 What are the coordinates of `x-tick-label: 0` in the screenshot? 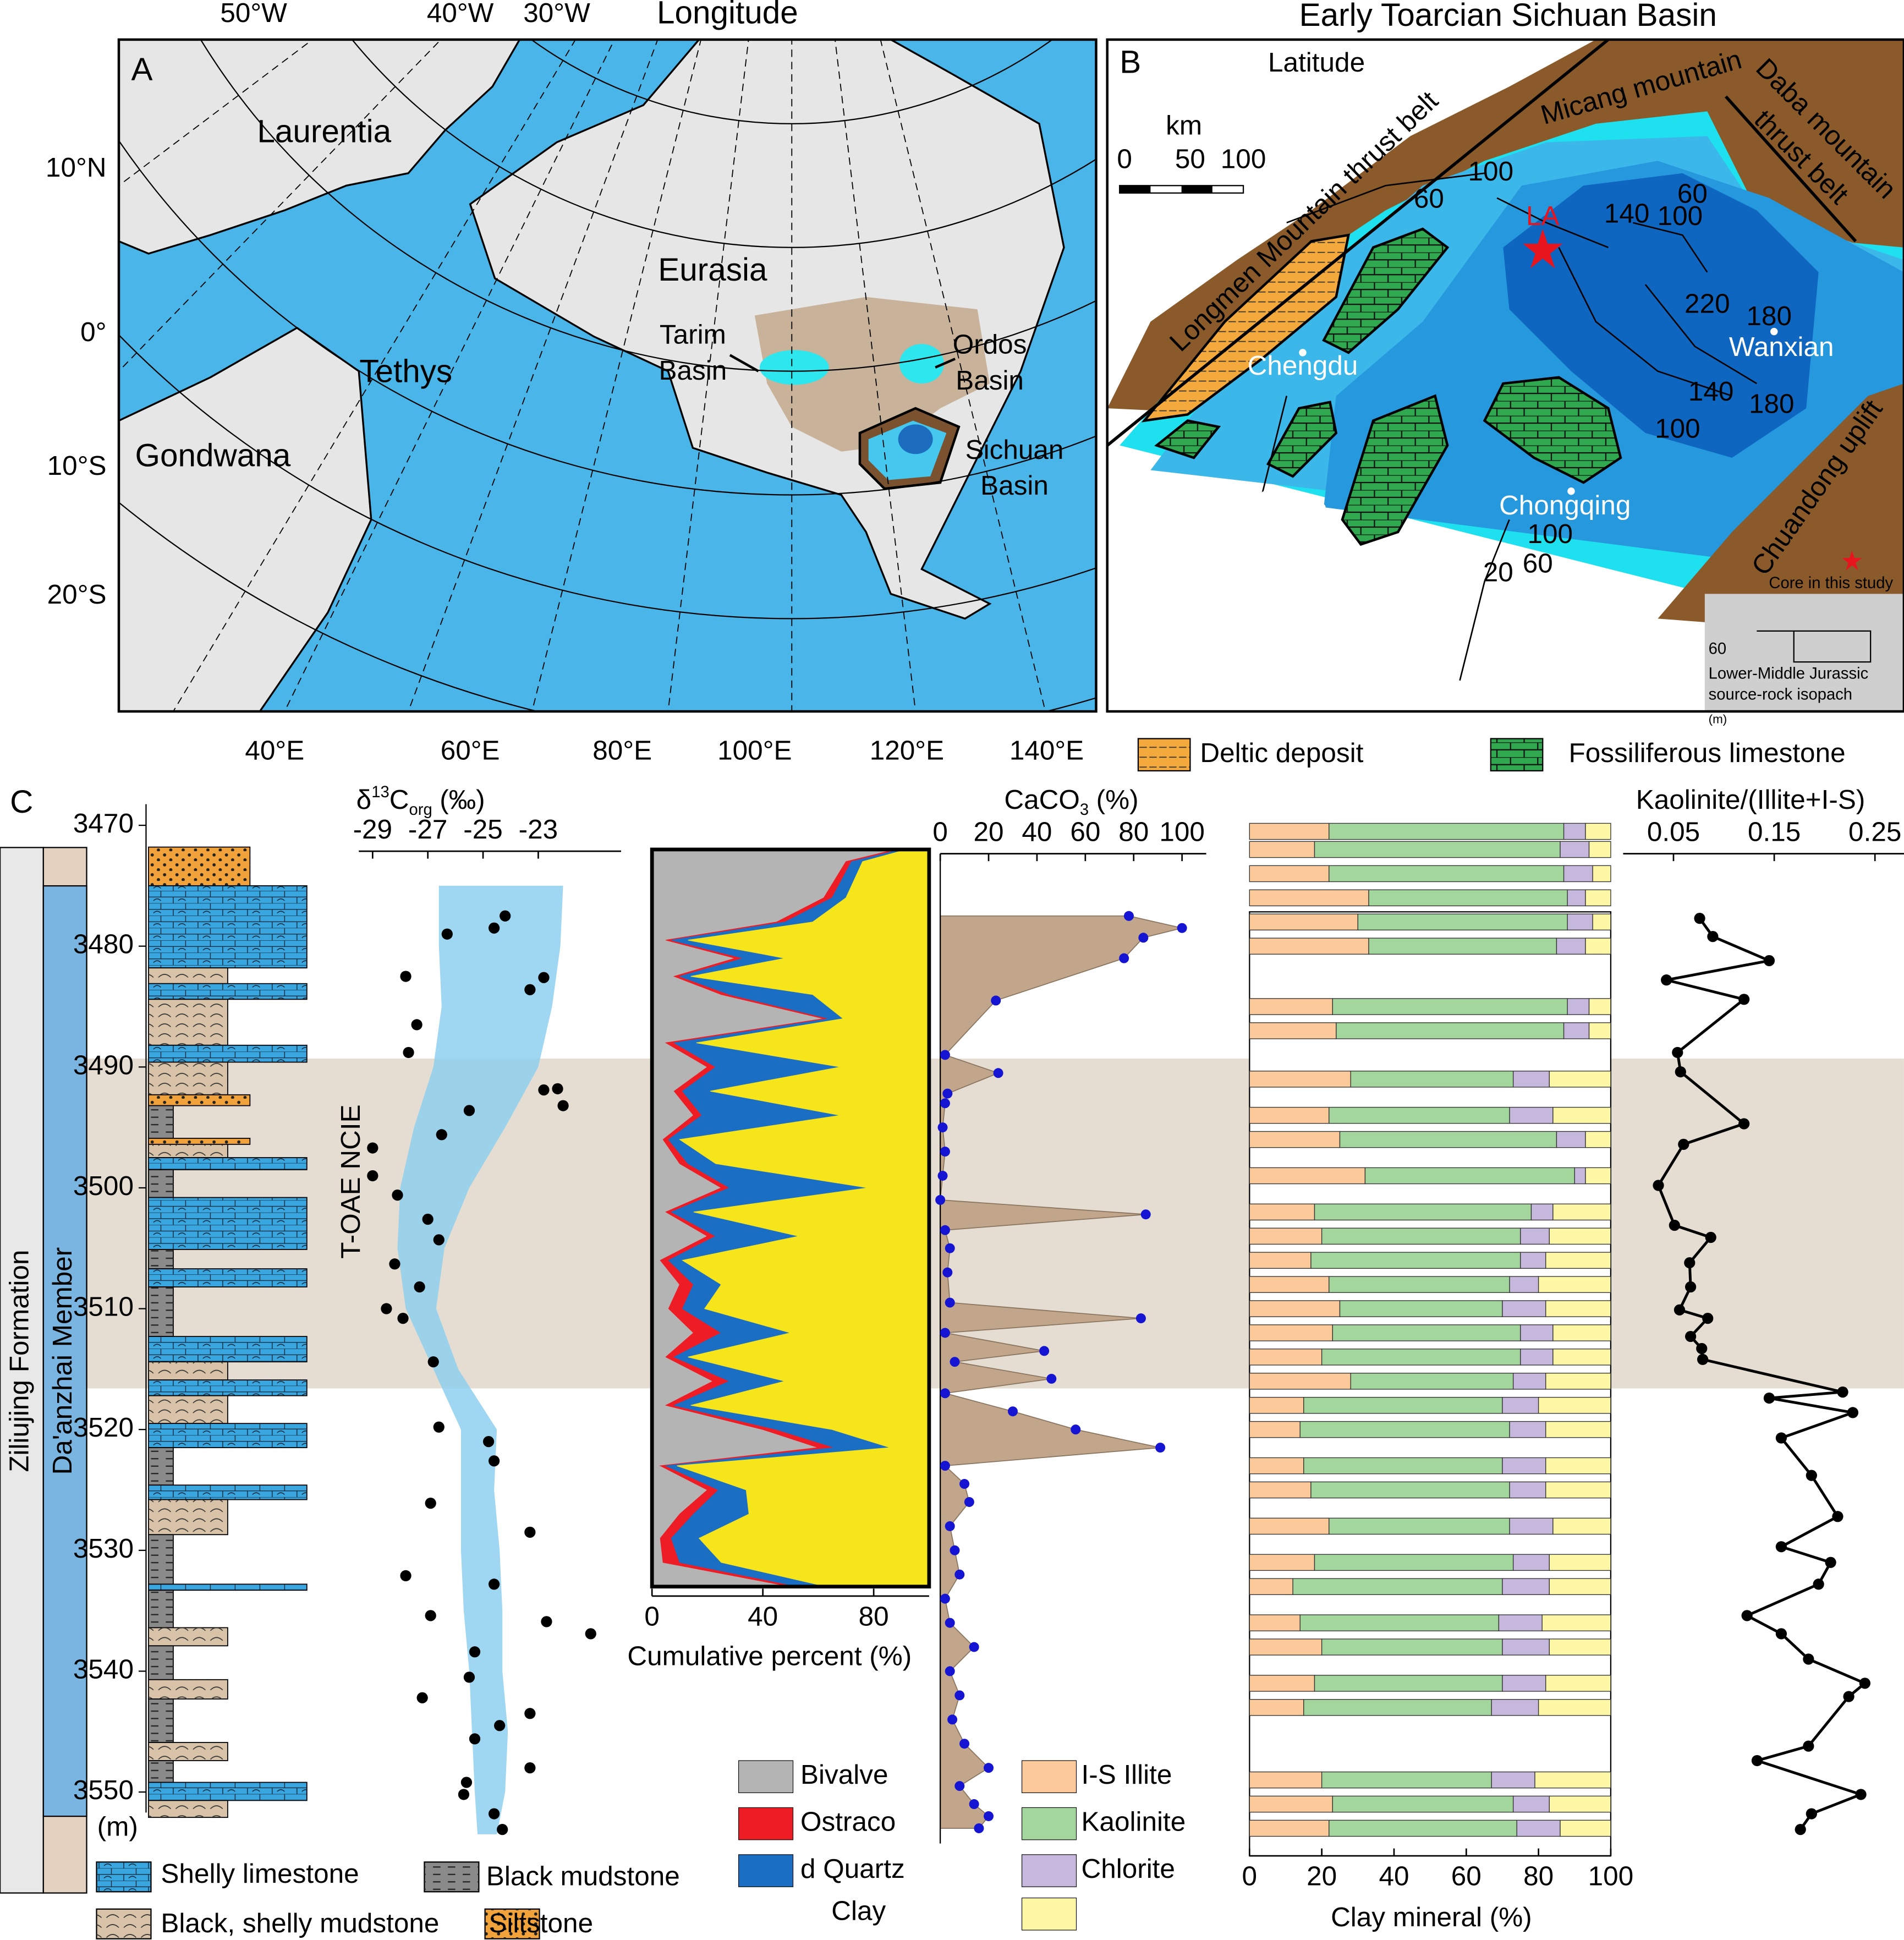 It's located at (1250, 1876).